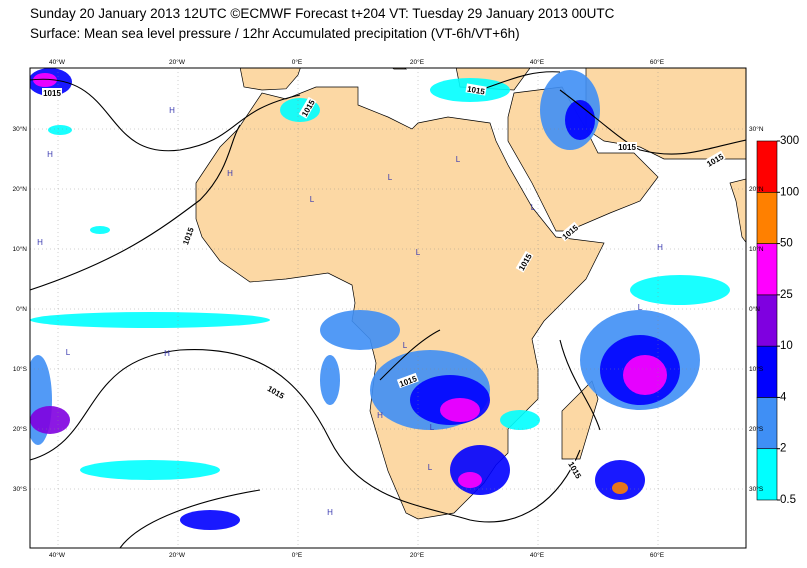  I want to click on colorbar-label: 50, so click(786, 244).